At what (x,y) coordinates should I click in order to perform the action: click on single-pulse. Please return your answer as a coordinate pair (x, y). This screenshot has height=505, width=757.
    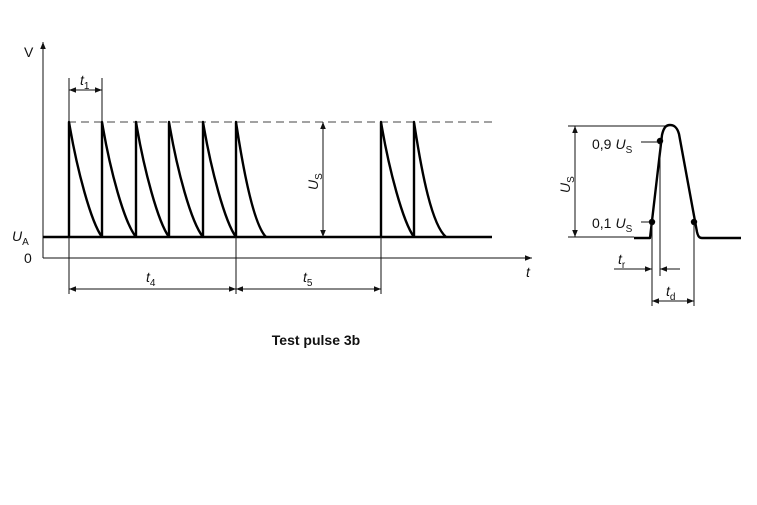
    Looking at the image, I should click on (687, 181).